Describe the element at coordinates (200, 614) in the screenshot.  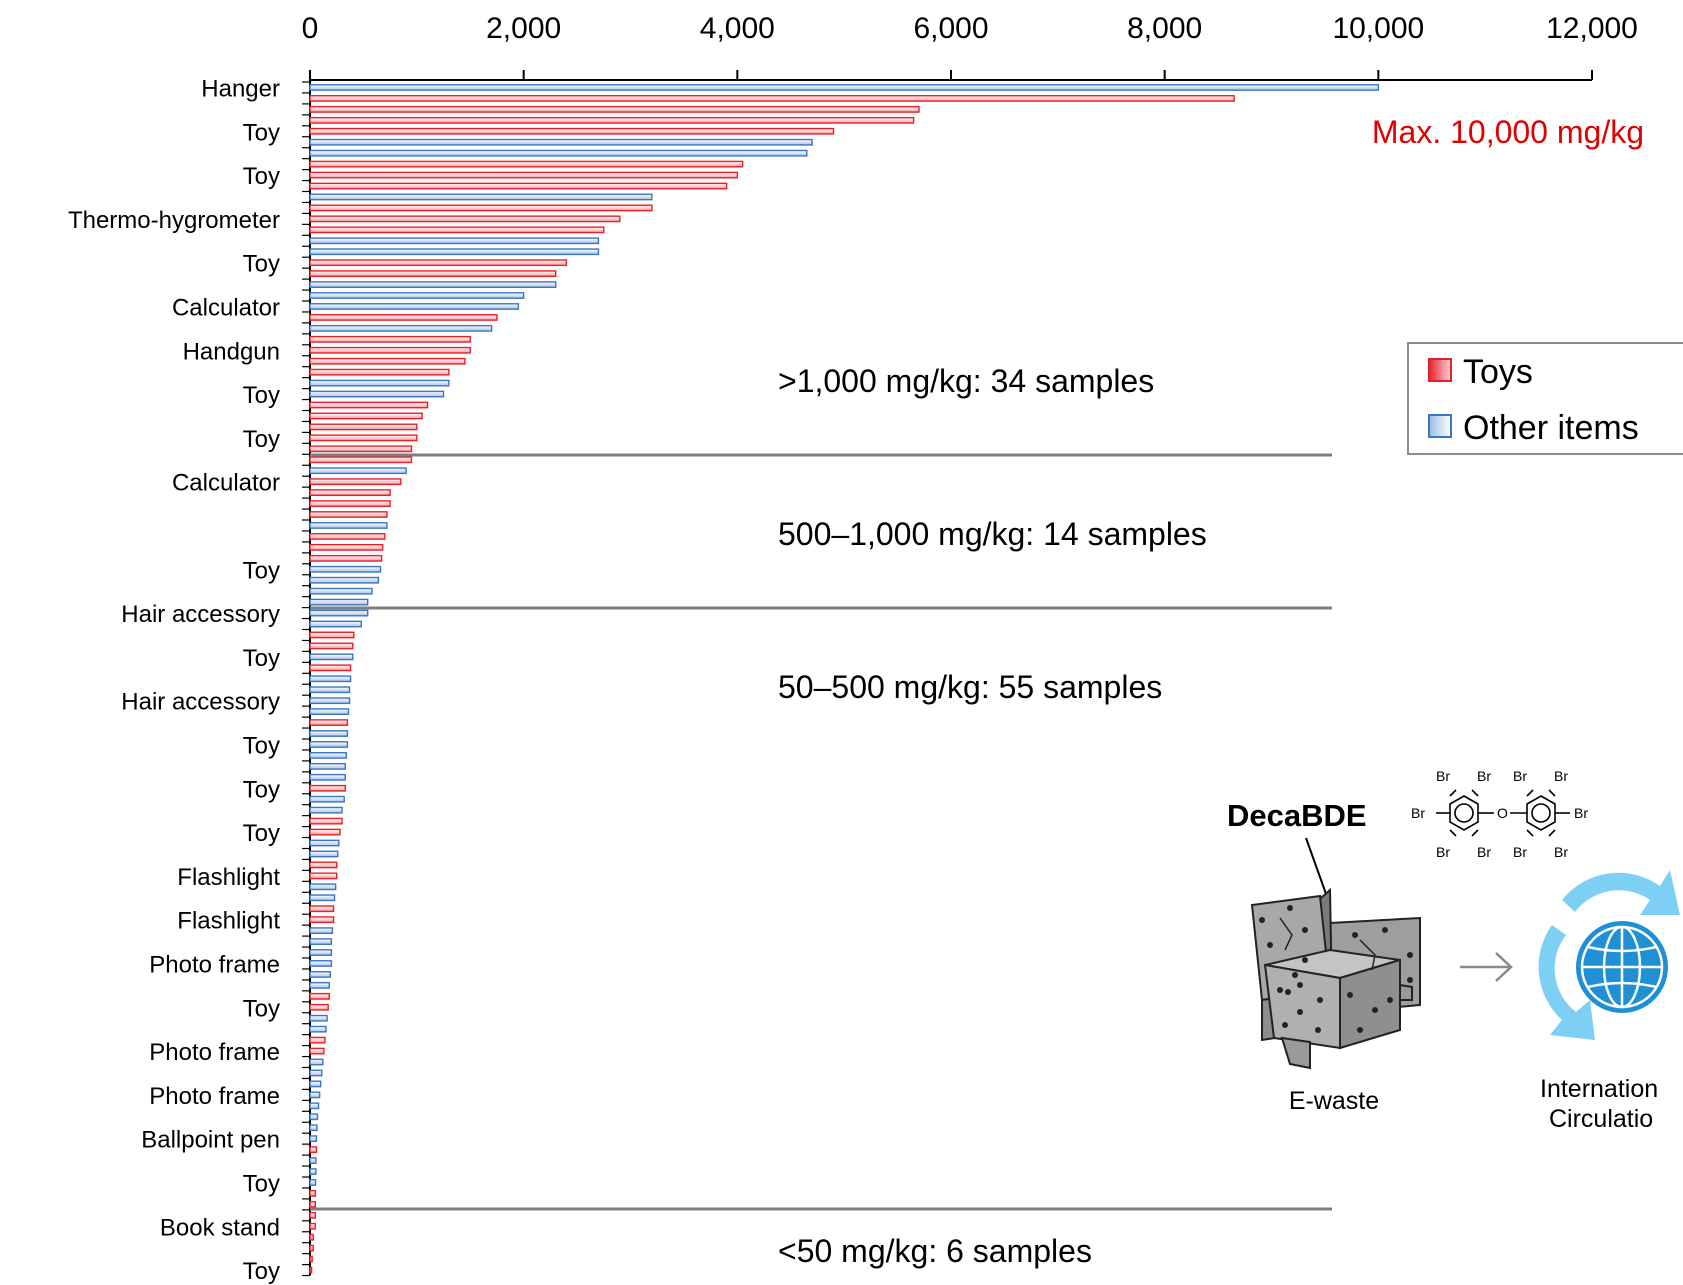
I see `y-category-label: Hair accessory` at that location.